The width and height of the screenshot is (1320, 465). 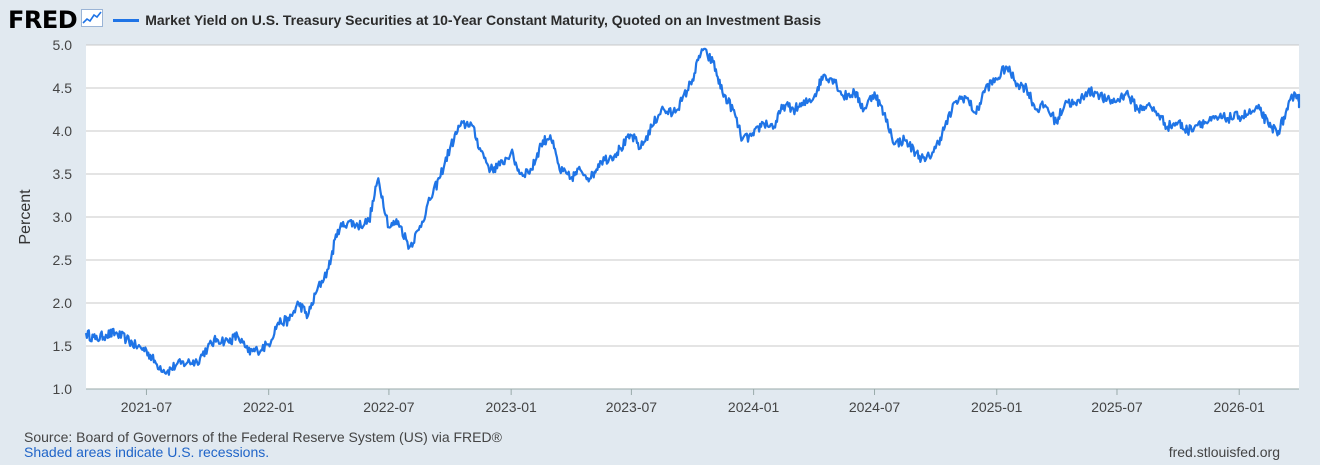 What do you see at coordinates (25, 217) in the screenshot?
I see `y-axis-label: Percent` at bounding box center [25, 217].